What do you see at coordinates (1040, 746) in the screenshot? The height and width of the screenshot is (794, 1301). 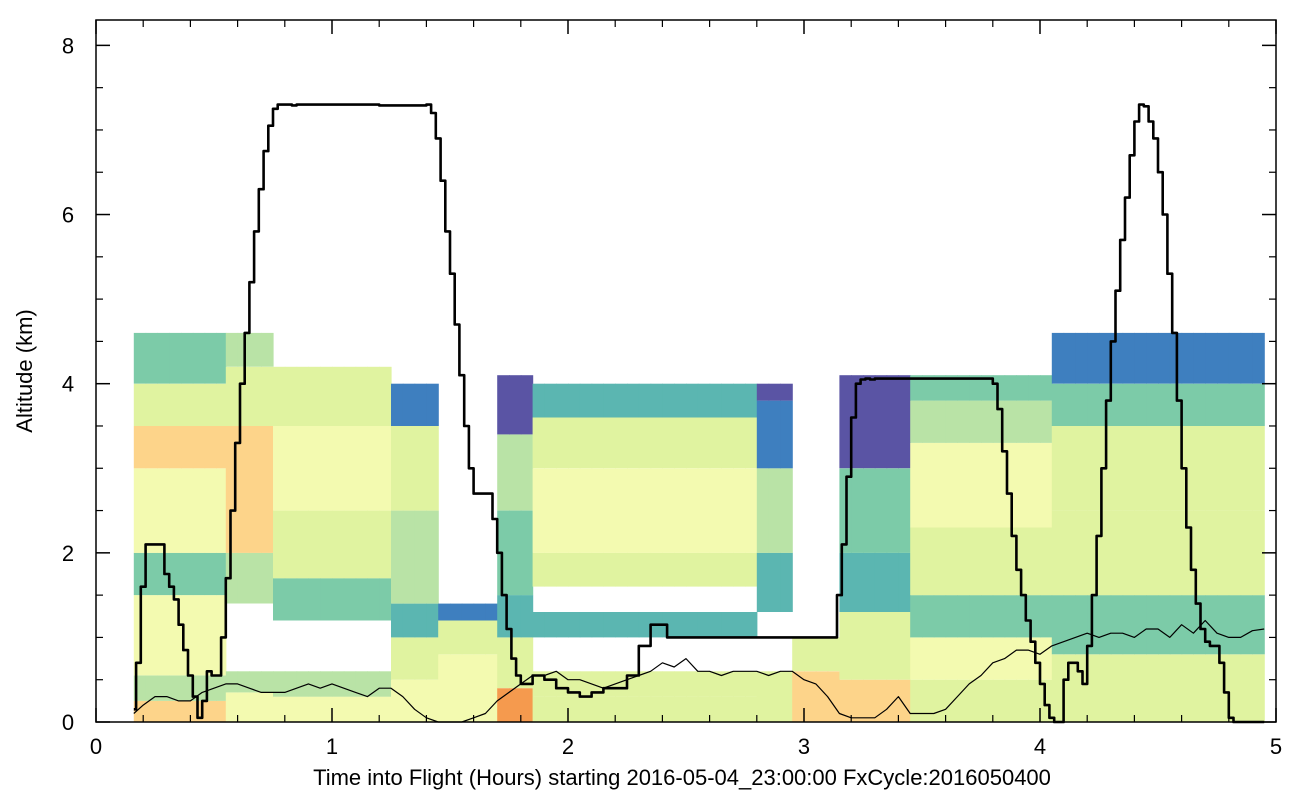 I see `x-tick-label: 4` at bounding box center [1040, 746].